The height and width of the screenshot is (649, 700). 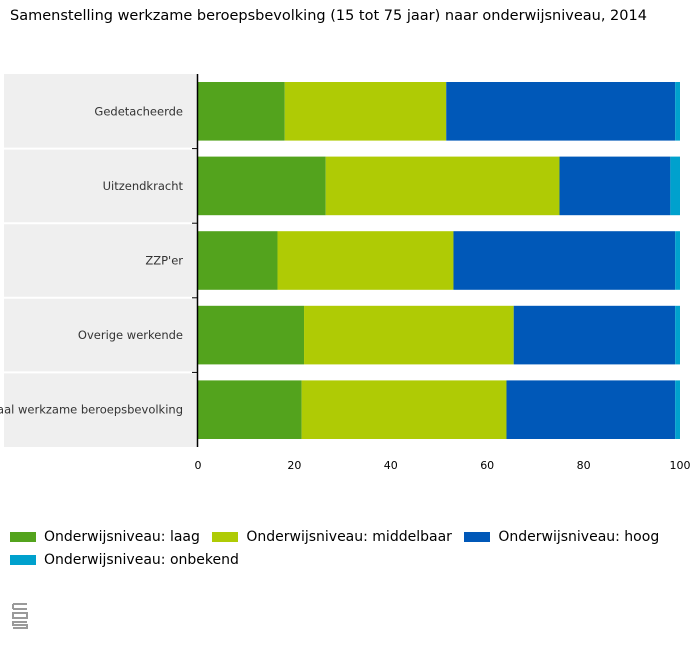 I want to click on category-label-4: Overige werkende, so click(x=130, y=335).